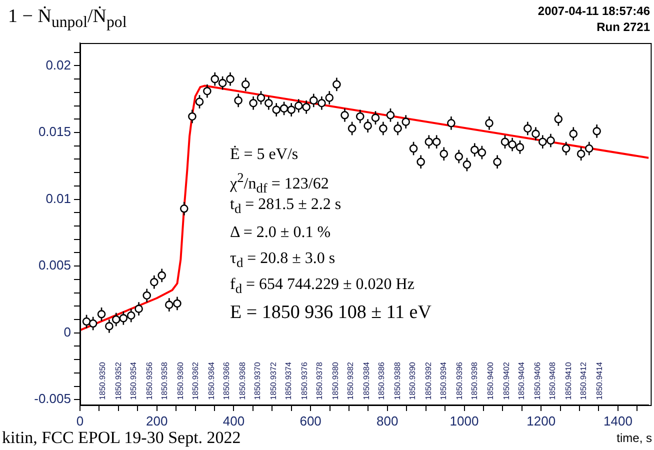 Image resolution: width=654 pixels, height=450 pixels. I want to click on annotation: 1850.9374, so click(289, 381).